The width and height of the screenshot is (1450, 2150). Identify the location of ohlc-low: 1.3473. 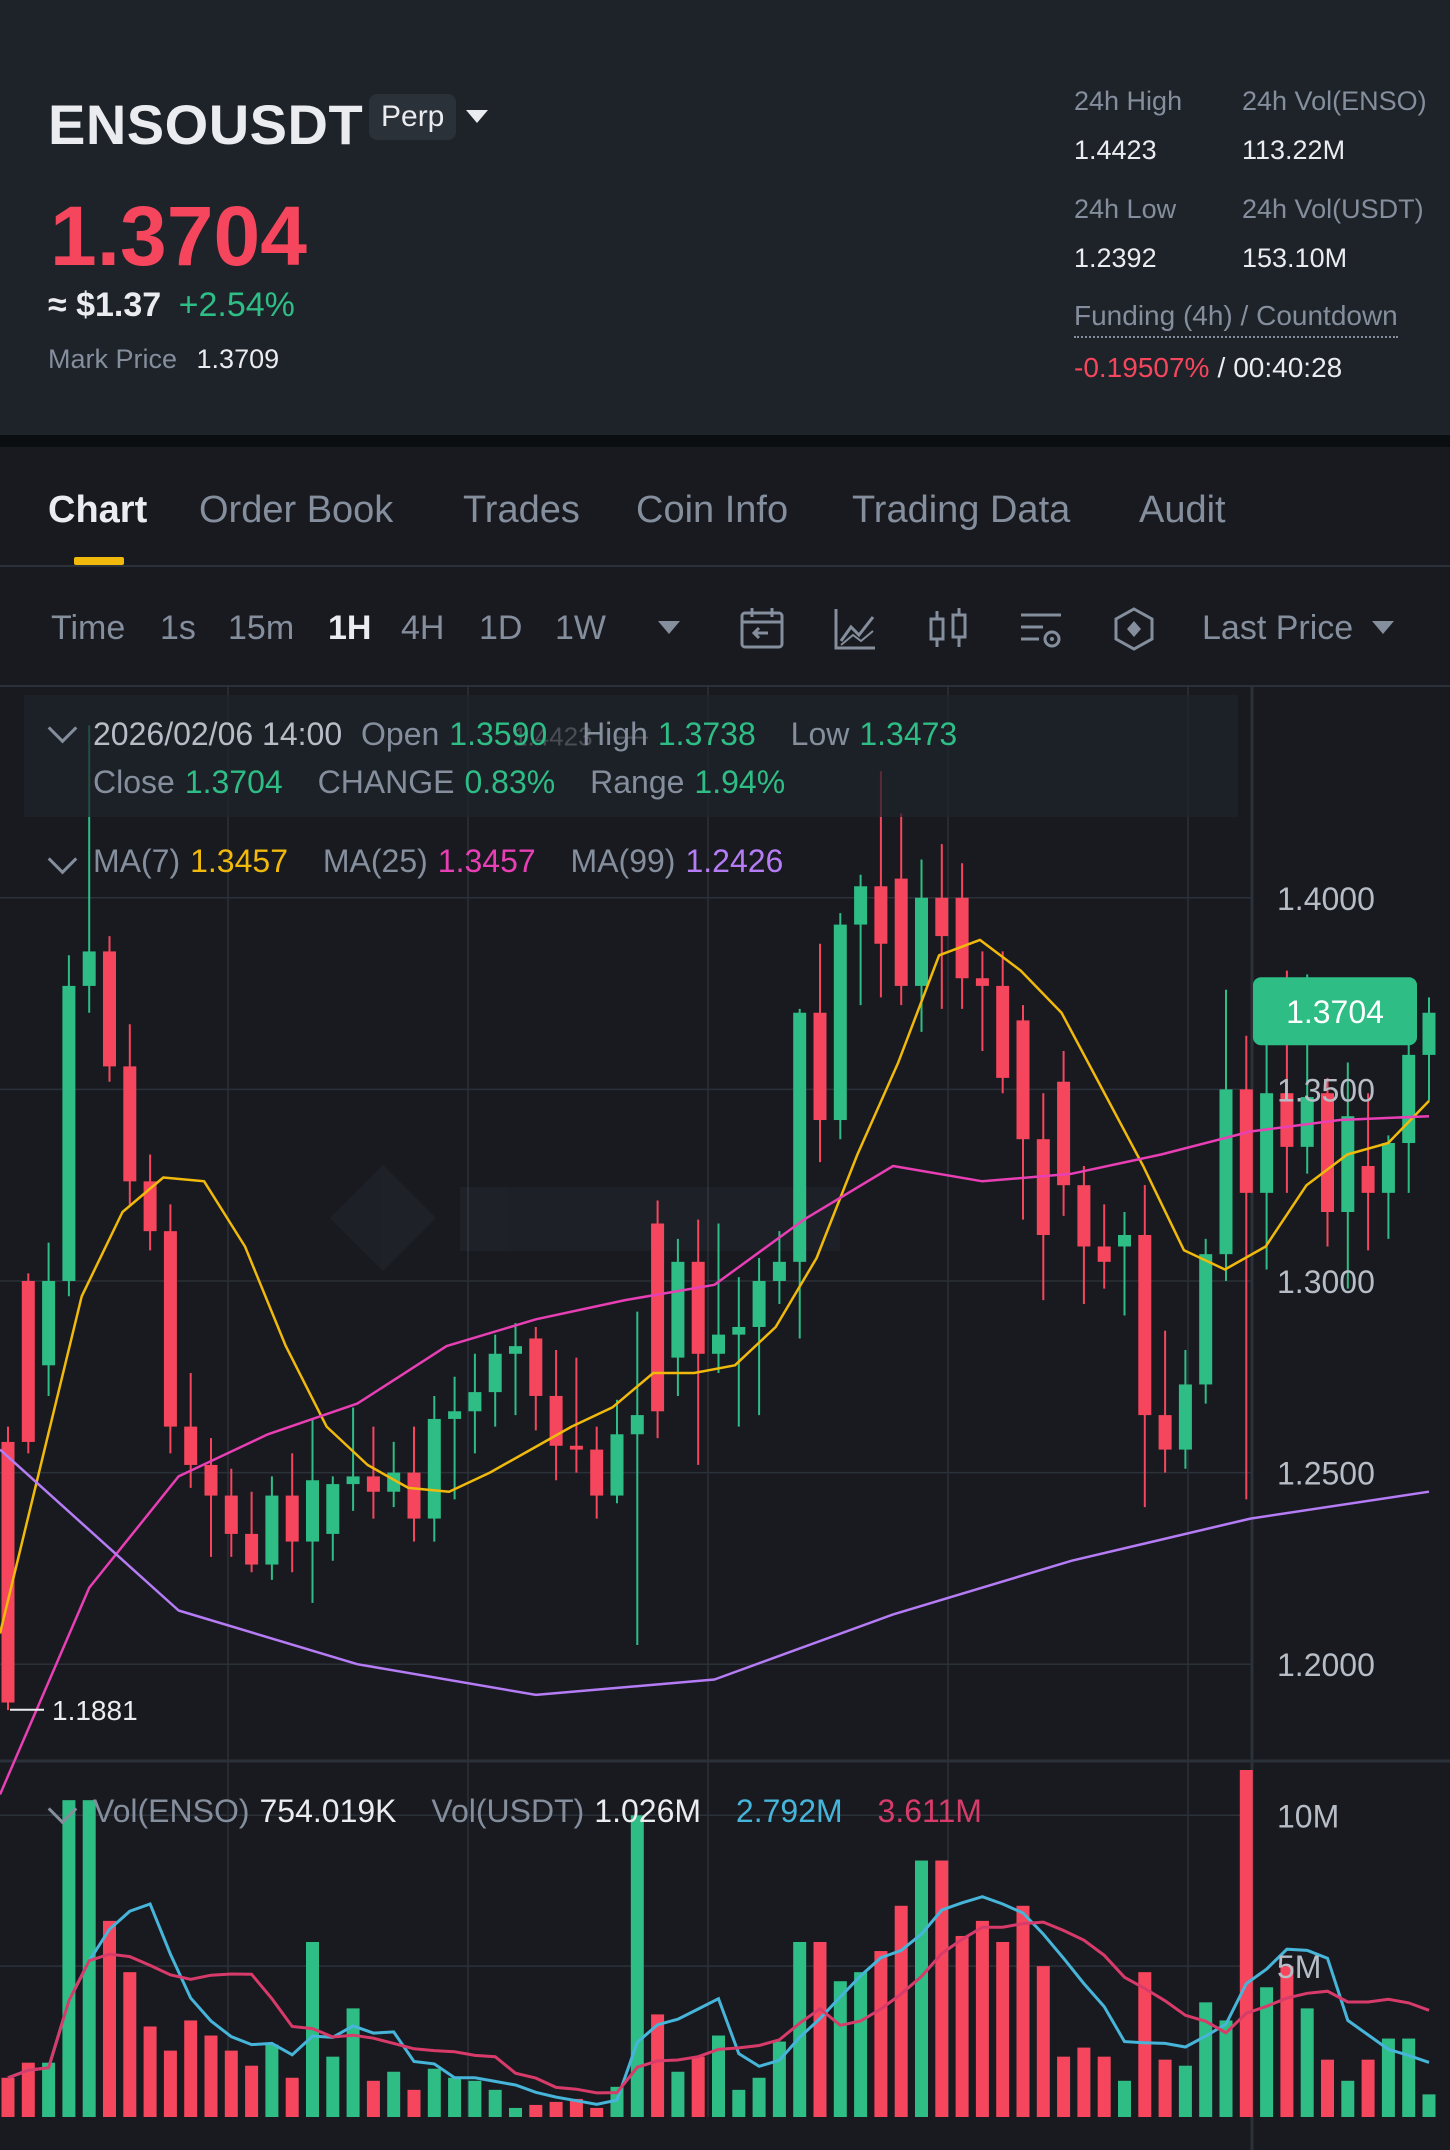
(908, 734).